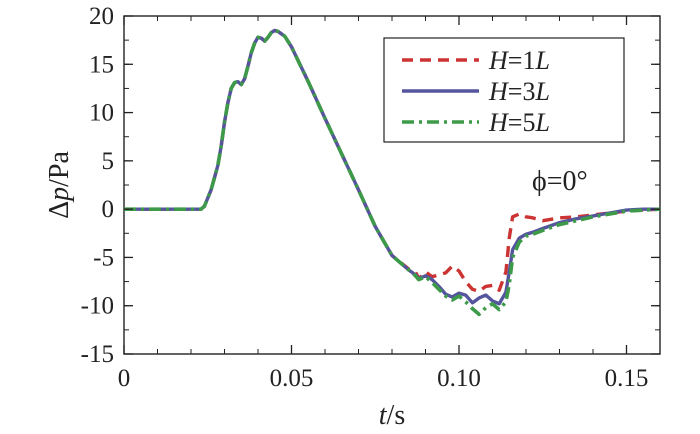 This screenshot has height=434, width=700. What do you see at coordinates (124, 378) in the screenshot?
I see `x-tick-label: 0` at bounding box center [124, 378].